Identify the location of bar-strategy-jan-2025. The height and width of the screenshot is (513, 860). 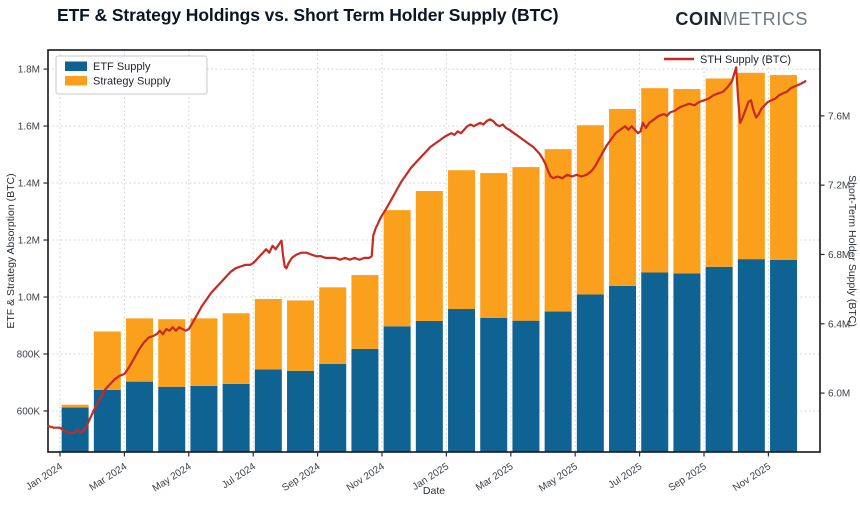
(462, 239).